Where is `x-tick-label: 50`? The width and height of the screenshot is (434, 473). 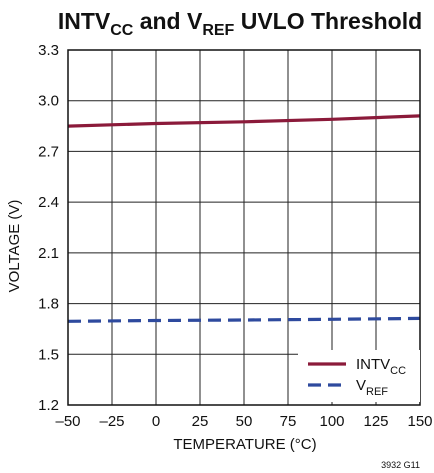
x-tick-label: 50 is located at coordinates (244, 421).